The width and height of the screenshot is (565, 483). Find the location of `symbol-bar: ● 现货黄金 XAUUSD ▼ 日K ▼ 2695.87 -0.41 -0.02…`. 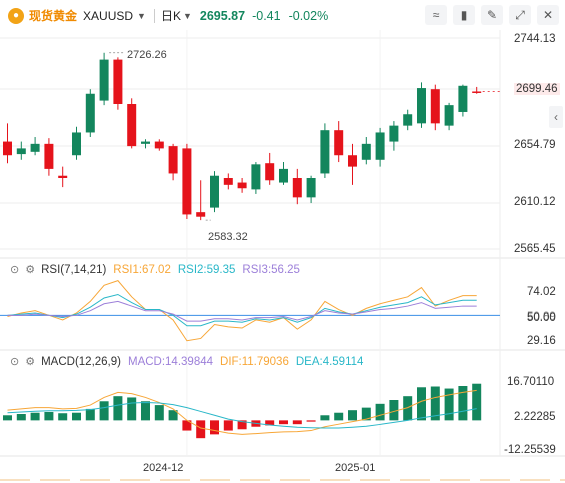

symbol-bar: ● 现货黄金 XAUUSD ▼ 日K ▼ 2695.87 -0.41 -0.02… is located at coordinates (168, 15).